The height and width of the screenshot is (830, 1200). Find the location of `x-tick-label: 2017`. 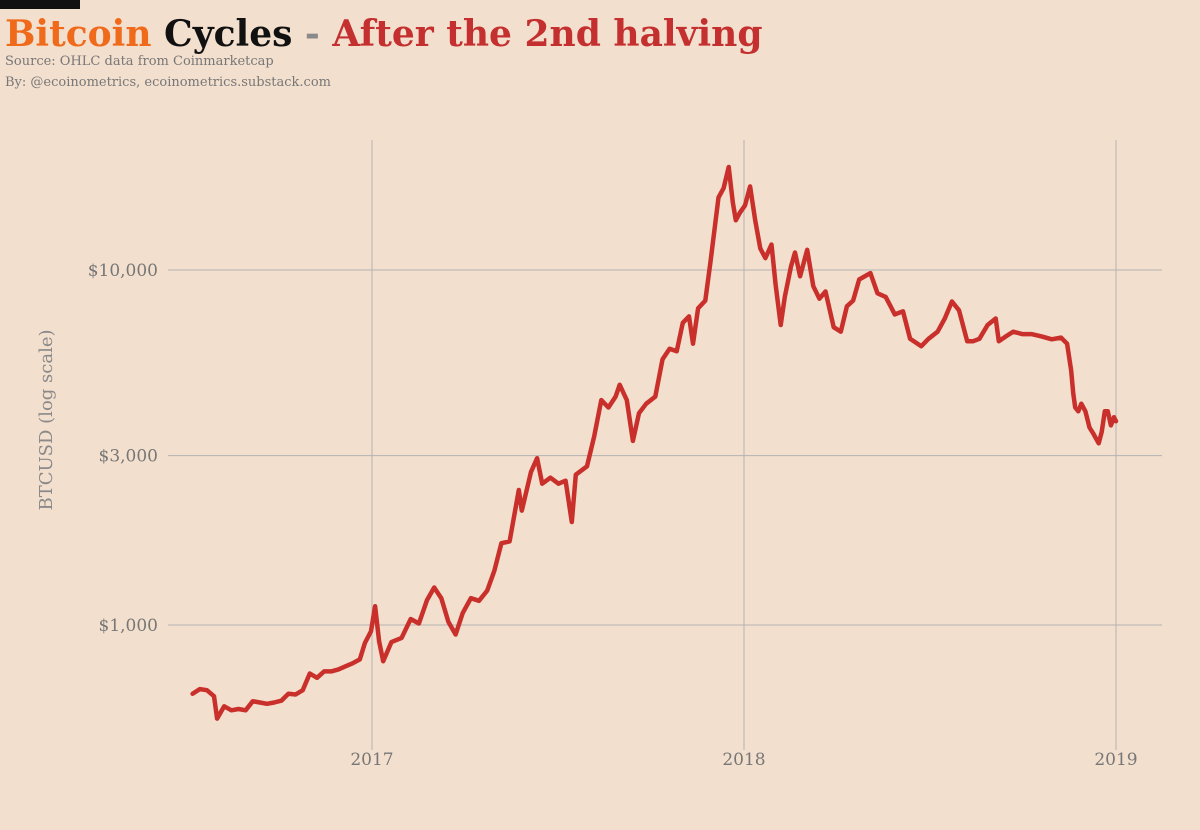

x-tick-label: 2017 is located at coordinates (371, 760).